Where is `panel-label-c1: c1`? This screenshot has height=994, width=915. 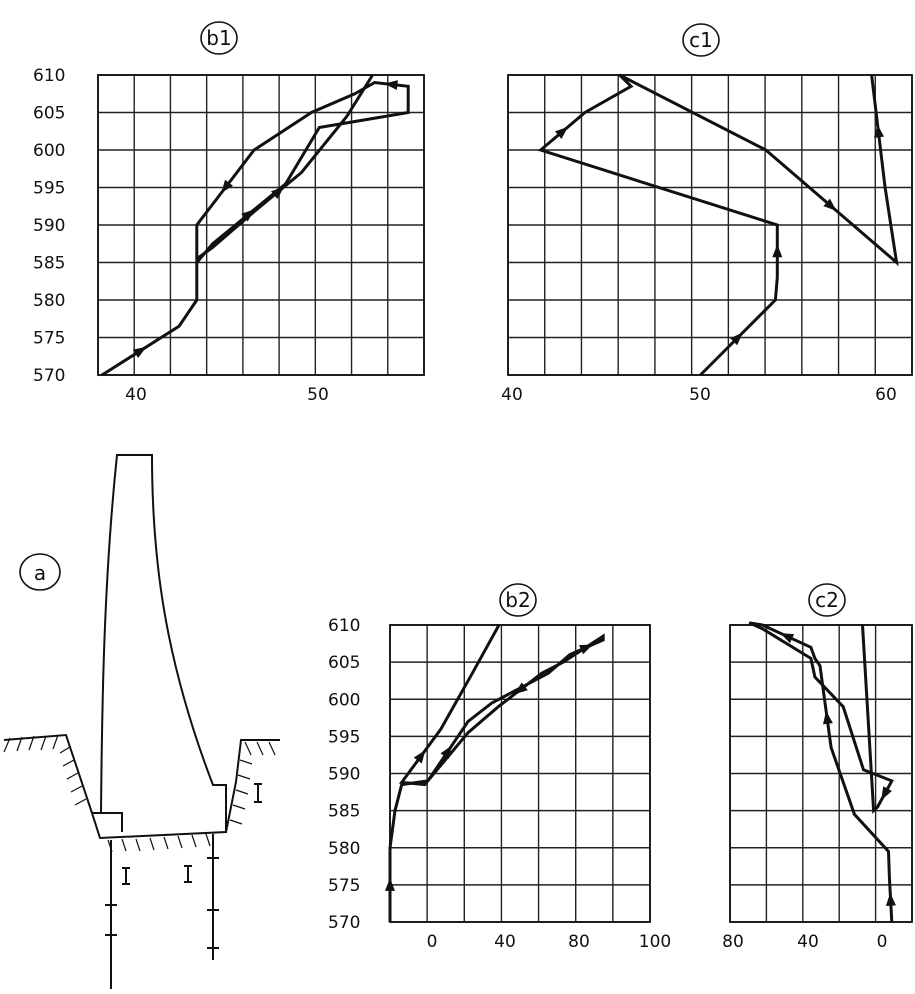
panel-label-c1: c1 is located at coordinates (701, 40).